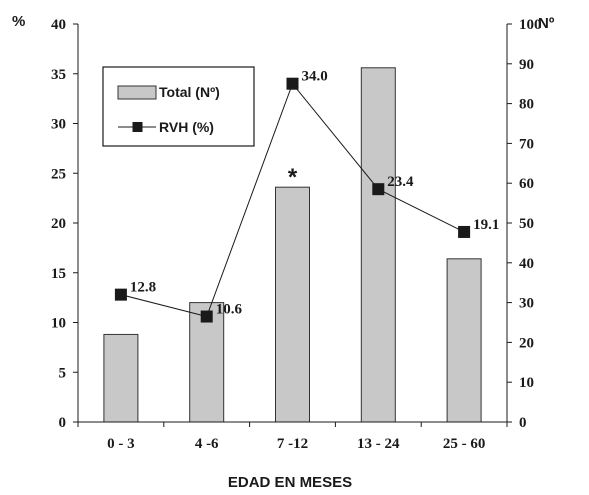  What do you see at coordinates (523, 423) in the screenshot?
I see `right-tick-label: 0` at bounding box center [523, 423].